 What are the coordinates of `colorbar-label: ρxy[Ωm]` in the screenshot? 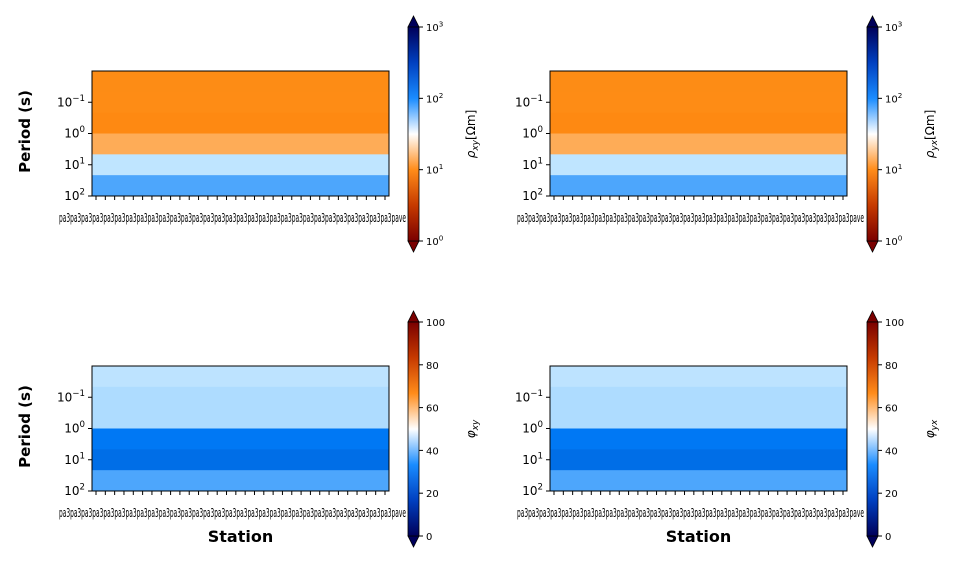 It's located at (472, 134).